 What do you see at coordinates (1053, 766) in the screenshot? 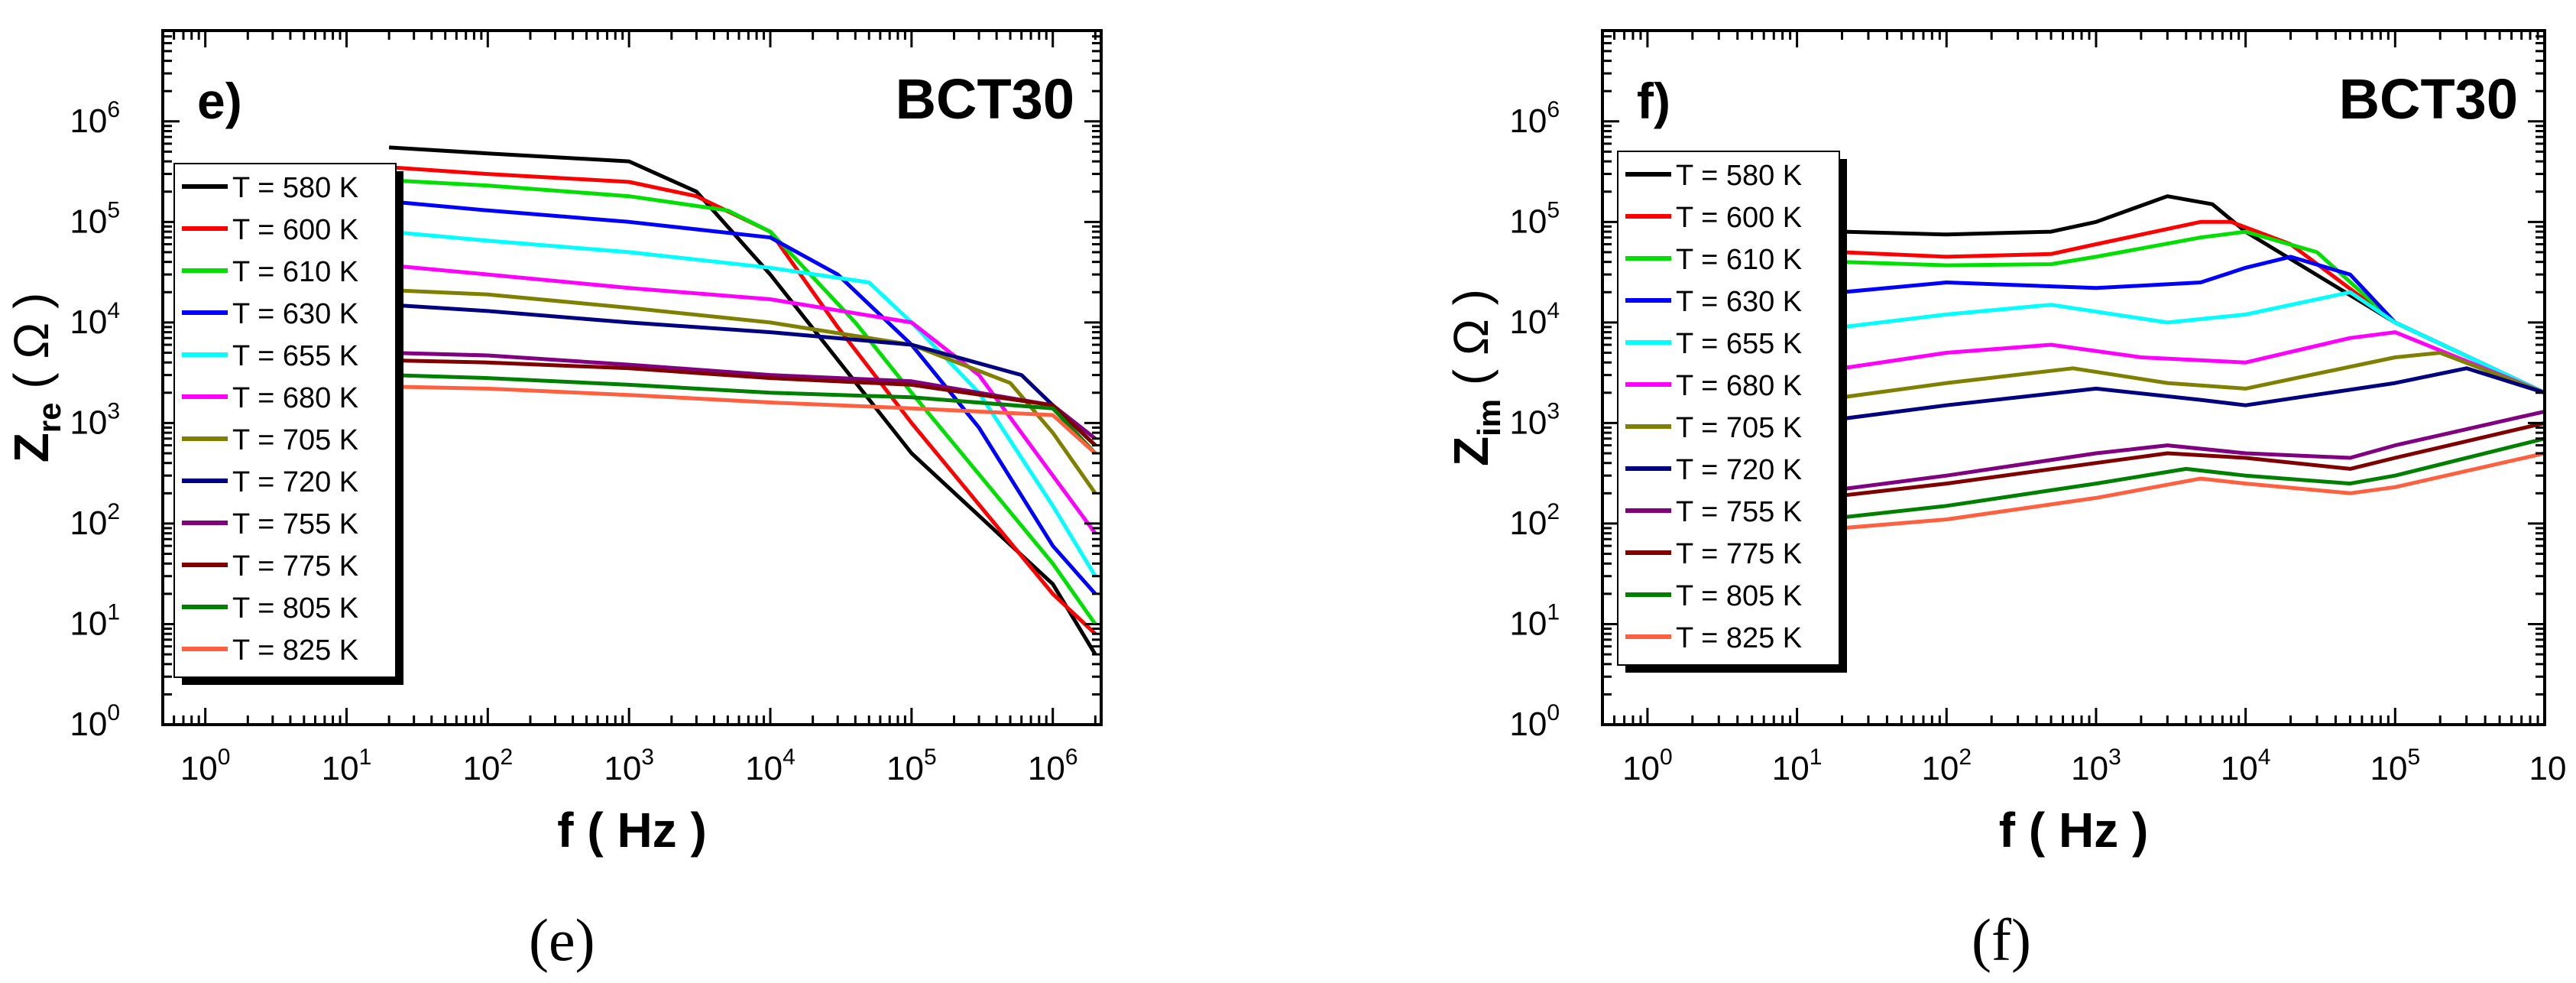
I see `x-tick-label: 10⁶` at bounding box center [1053, 766].